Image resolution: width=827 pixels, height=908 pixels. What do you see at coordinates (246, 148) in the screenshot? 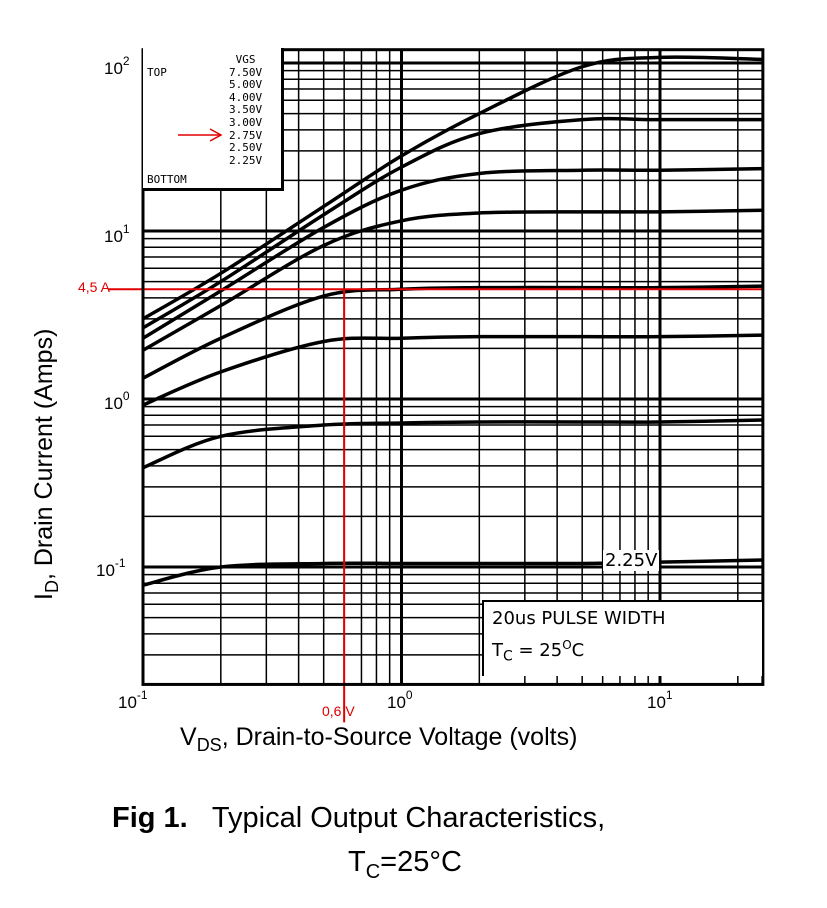
I see `legend-entry: 2.50V` at bounding box center [246, 148].